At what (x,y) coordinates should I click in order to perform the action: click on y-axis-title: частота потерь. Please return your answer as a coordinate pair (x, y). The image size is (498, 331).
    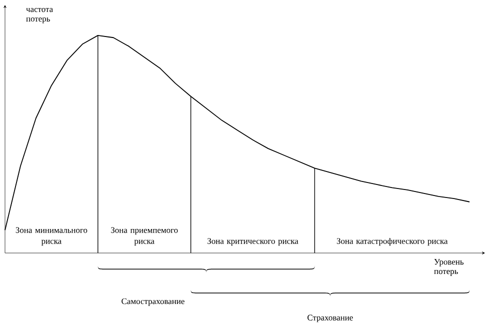
    Looking at the image, I should click on (39, 16).